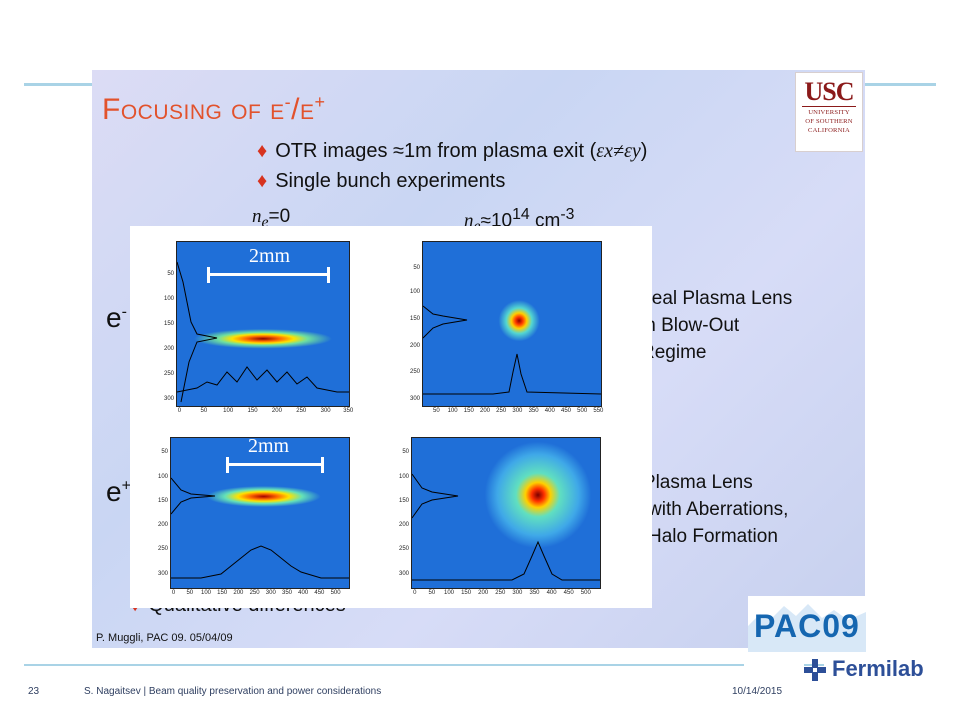  Describe the element at coordinates (265, 411) in the screenshot. I see `electron-x-axis: 0 50 100 150 200 250 300 350` at that location.